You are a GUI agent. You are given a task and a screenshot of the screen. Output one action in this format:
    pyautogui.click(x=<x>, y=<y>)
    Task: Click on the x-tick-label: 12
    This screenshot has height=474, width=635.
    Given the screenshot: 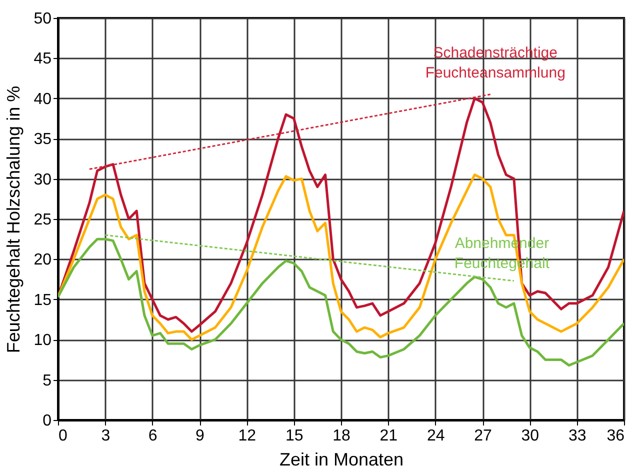 What is the action you would take?
    pyautogui.click(x=247, y=436)
    